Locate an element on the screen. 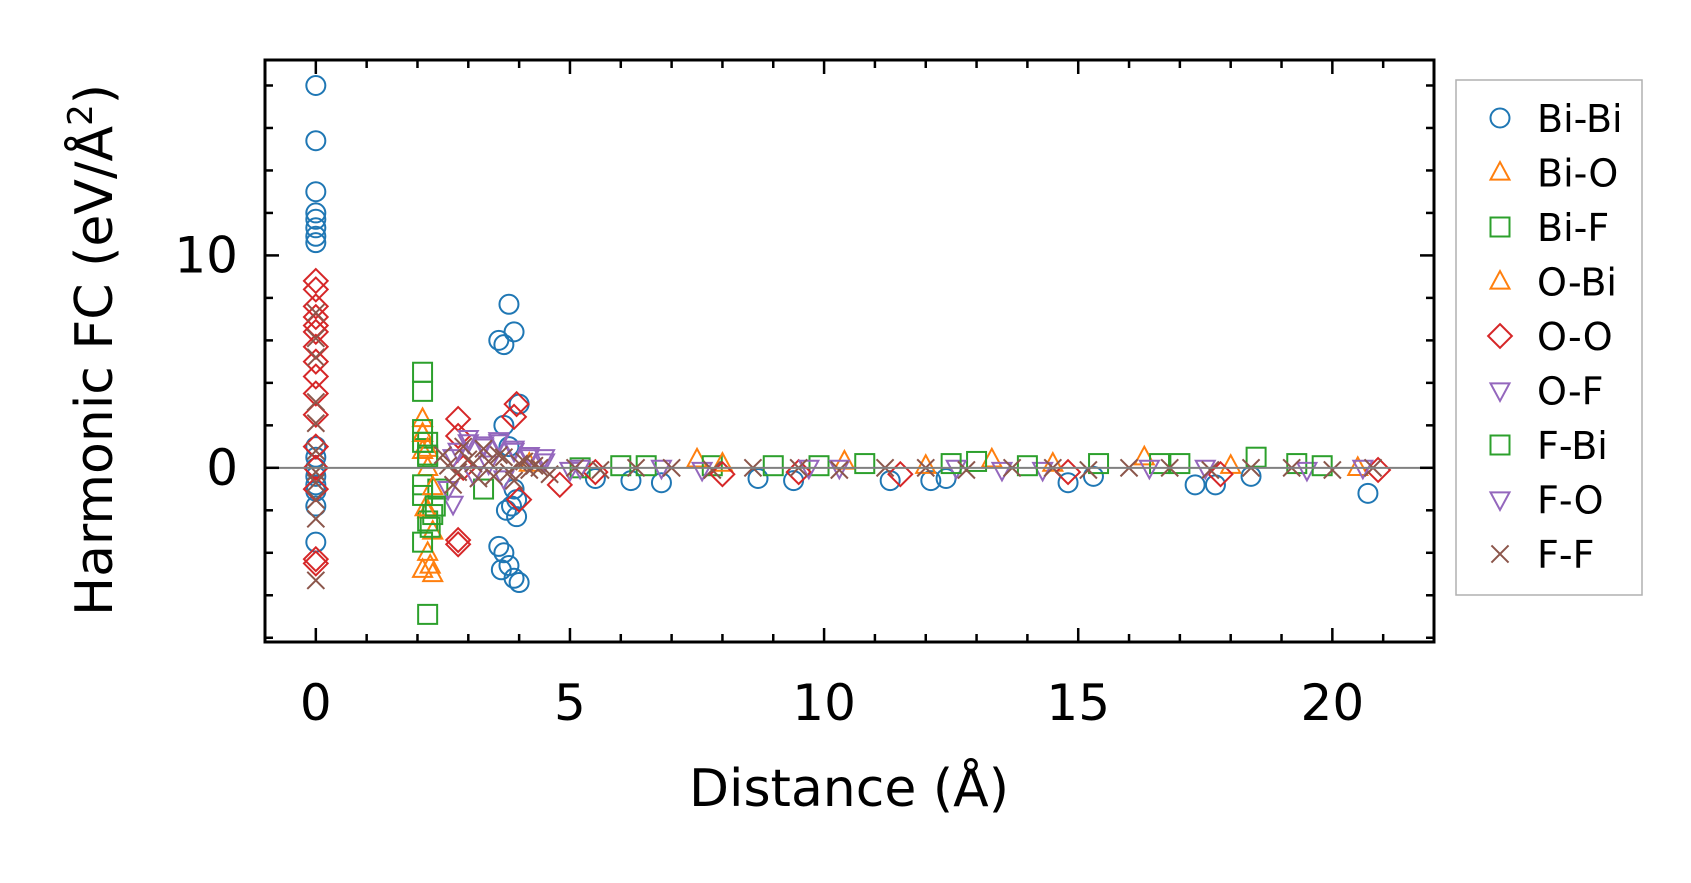 This screenshot has height=883, width=1691. legend-marker-o-o is located at coordinates (1500, 336).